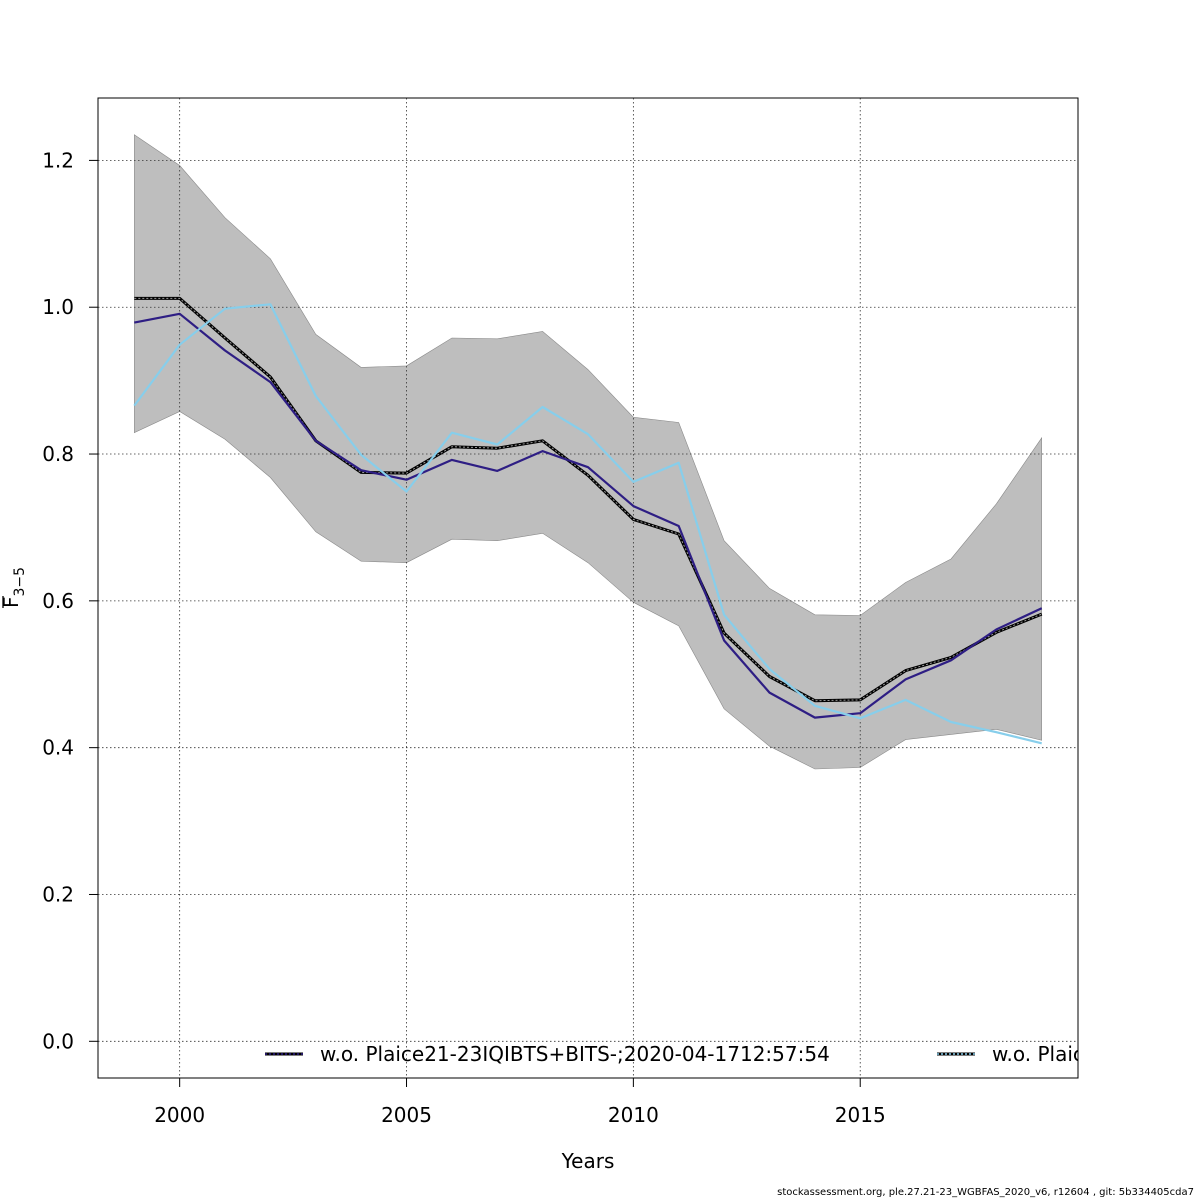  What do you see at coordinates (11, 602) in the screenshot?
I see `y-axis-title-main: F` at bounding box center [11, 602].